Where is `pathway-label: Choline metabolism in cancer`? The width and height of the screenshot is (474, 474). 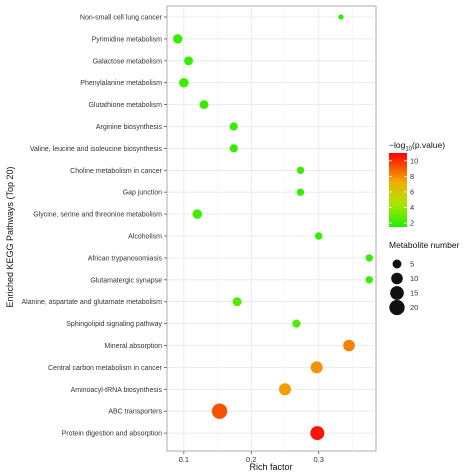 pathway-label: Choline metabolism in cancer is located at coordinates (116, 171).